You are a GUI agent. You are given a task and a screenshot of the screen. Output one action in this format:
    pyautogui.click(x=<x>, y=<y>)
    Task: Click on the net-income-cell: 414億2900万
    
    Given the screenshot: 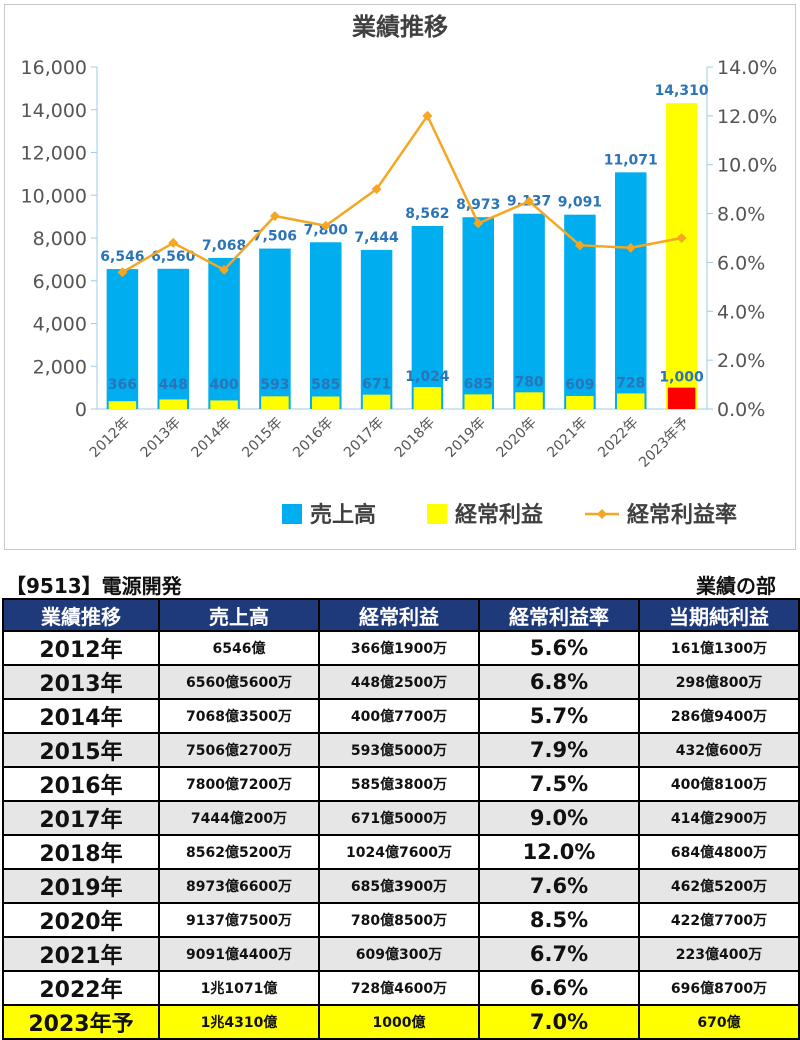 What is the action you would take?
    pyautogui.click(x=719, y=818)
    